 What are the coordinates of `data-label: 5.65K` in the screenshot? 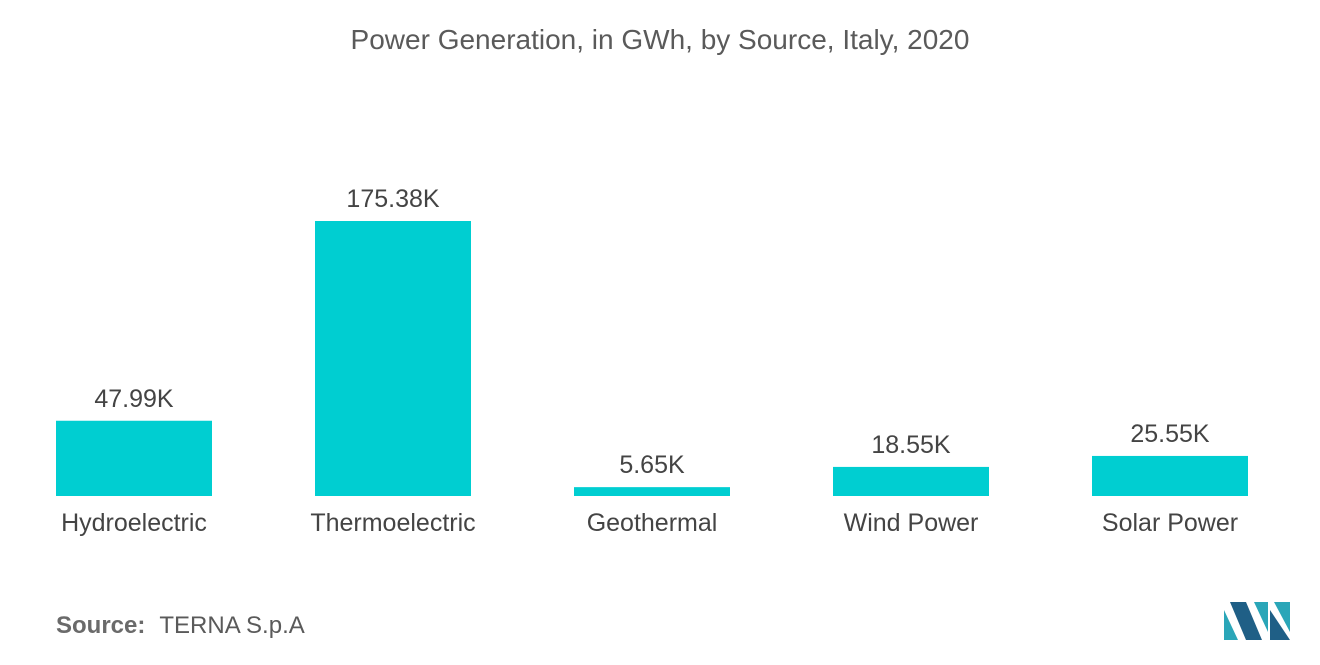 It's located at (652, 465).